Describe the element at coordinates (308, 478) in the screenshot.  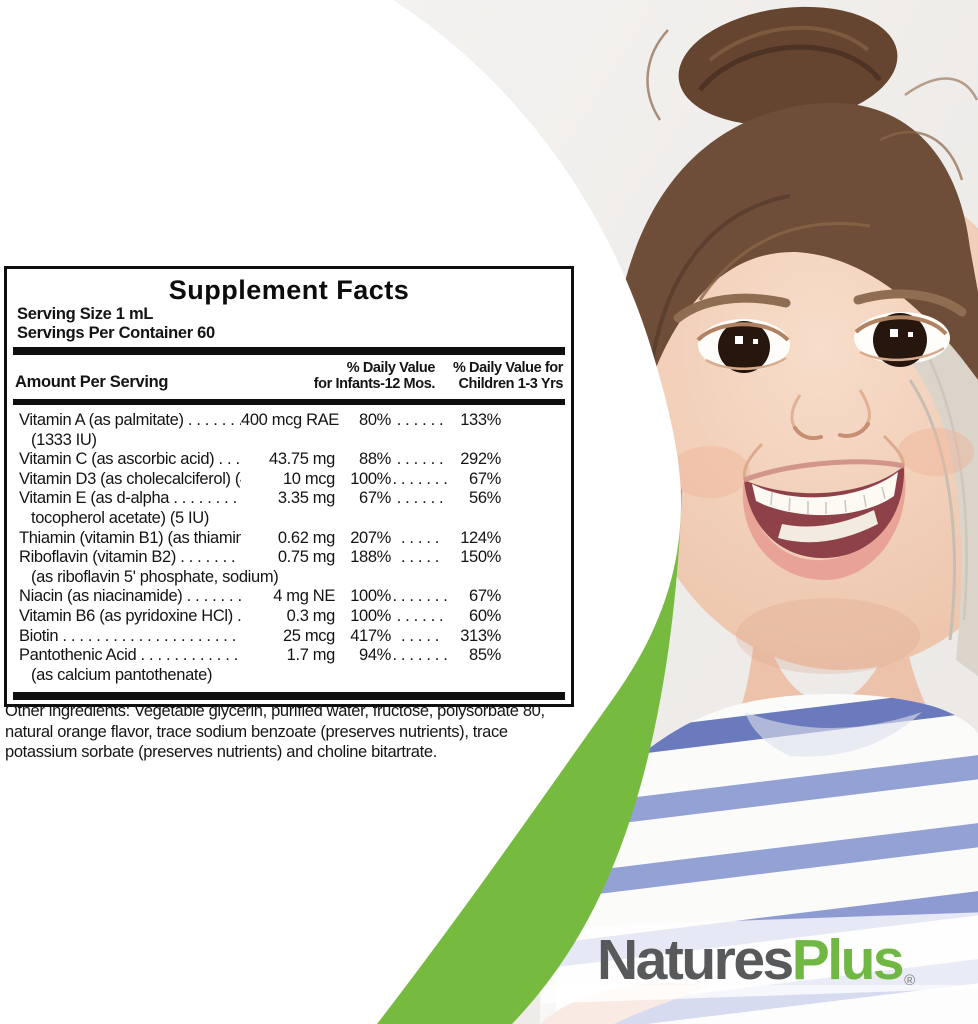
I see `nutrient-amount: 10 mcg` at that location.